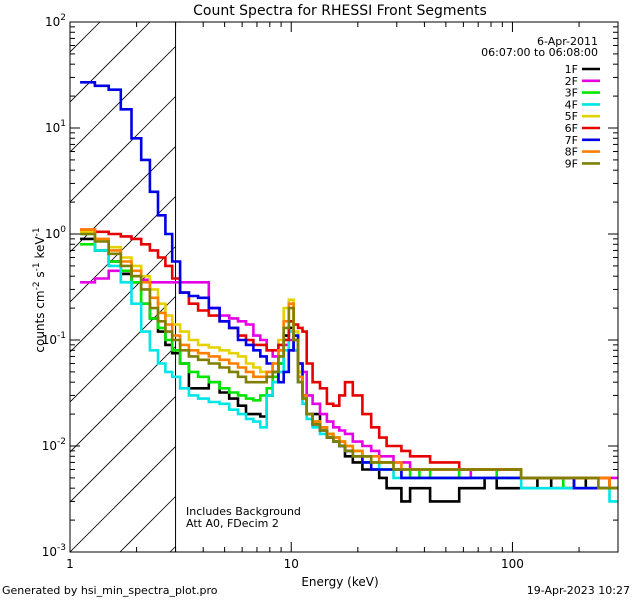  What do you see at coordinates (571, 104) in the screenshot?
I see `legend-label-4F: 4F` at bounding box center [571, 104].